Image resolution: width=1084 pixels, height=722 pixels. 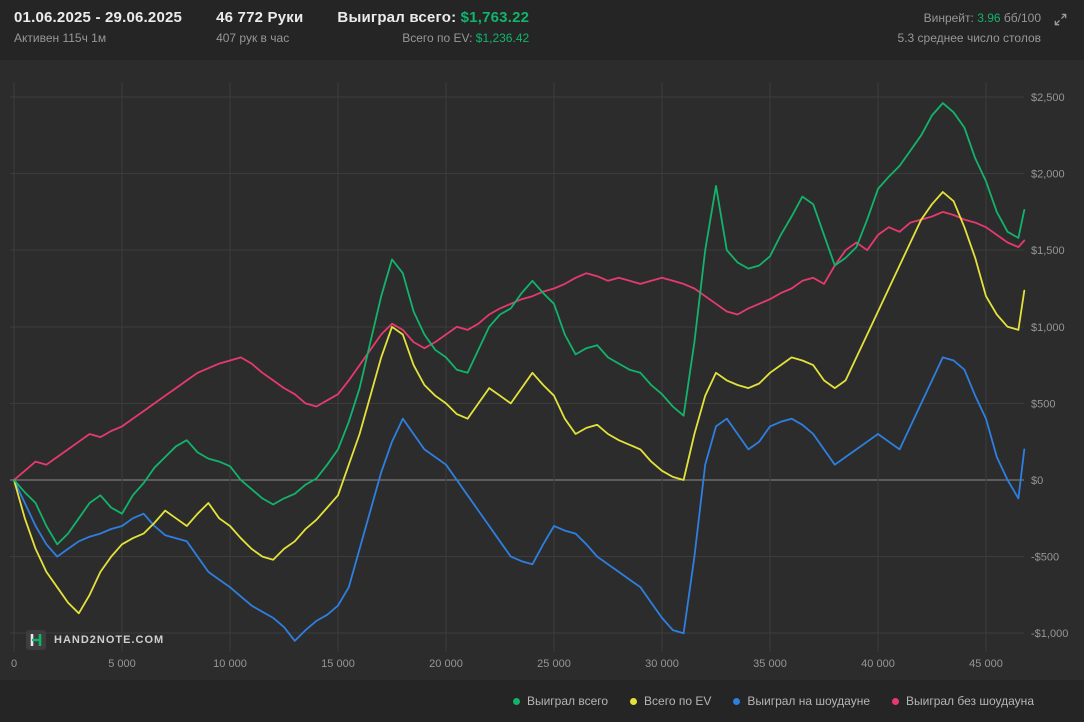 I want to click on x-tick-label: 30 000, so click(x=662, y=664).